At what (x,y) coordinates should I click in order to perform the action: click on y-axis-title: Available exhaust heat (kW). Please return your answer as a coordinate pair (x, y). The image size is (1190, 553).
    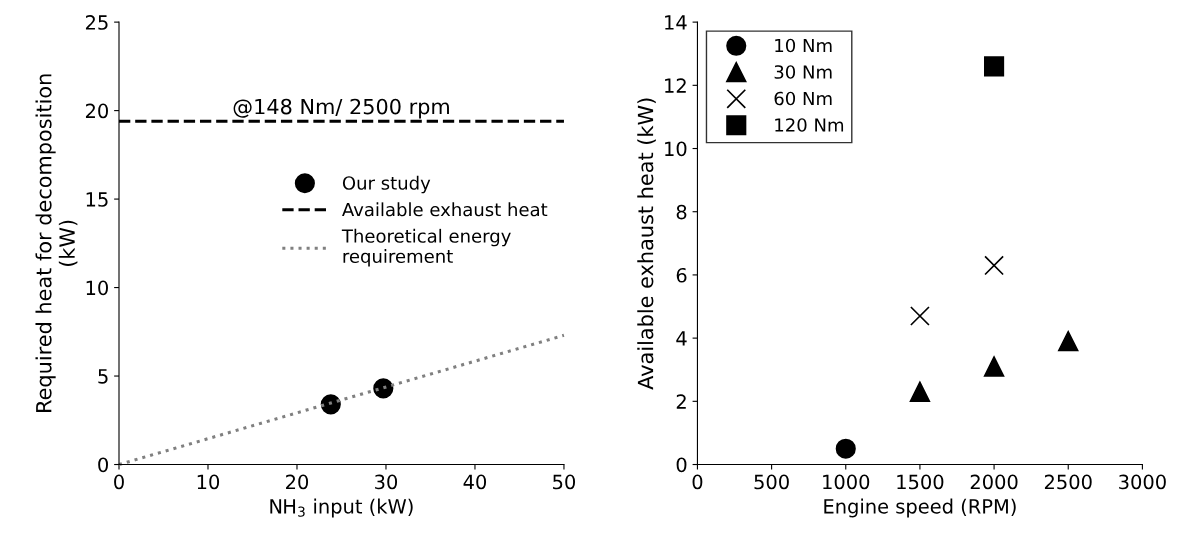
    Looking at the image, I should click on (646, 244).